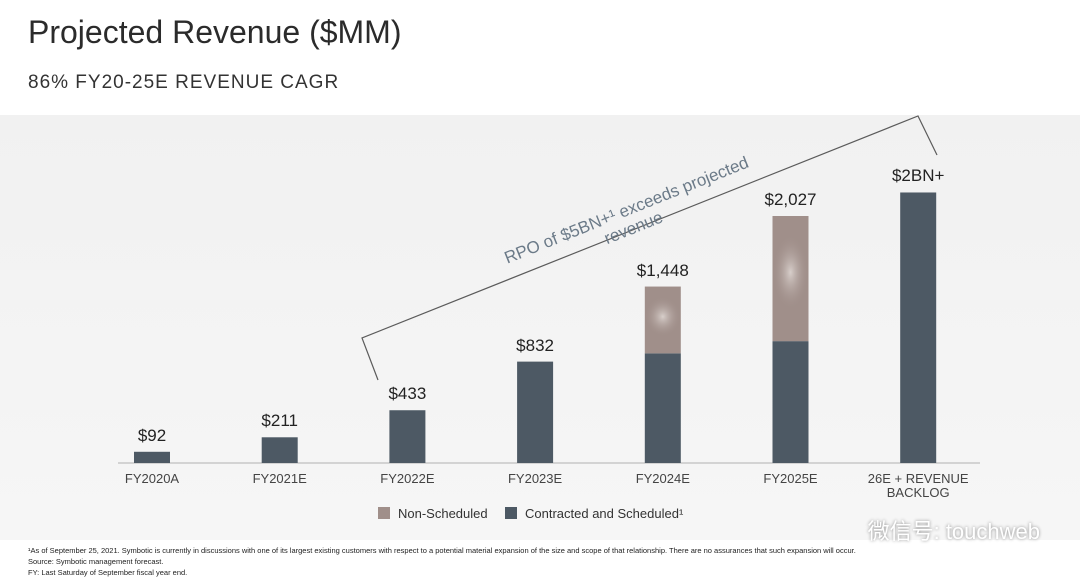  I want to click on legend-label: Non-Scheduled, so click(443, 513).